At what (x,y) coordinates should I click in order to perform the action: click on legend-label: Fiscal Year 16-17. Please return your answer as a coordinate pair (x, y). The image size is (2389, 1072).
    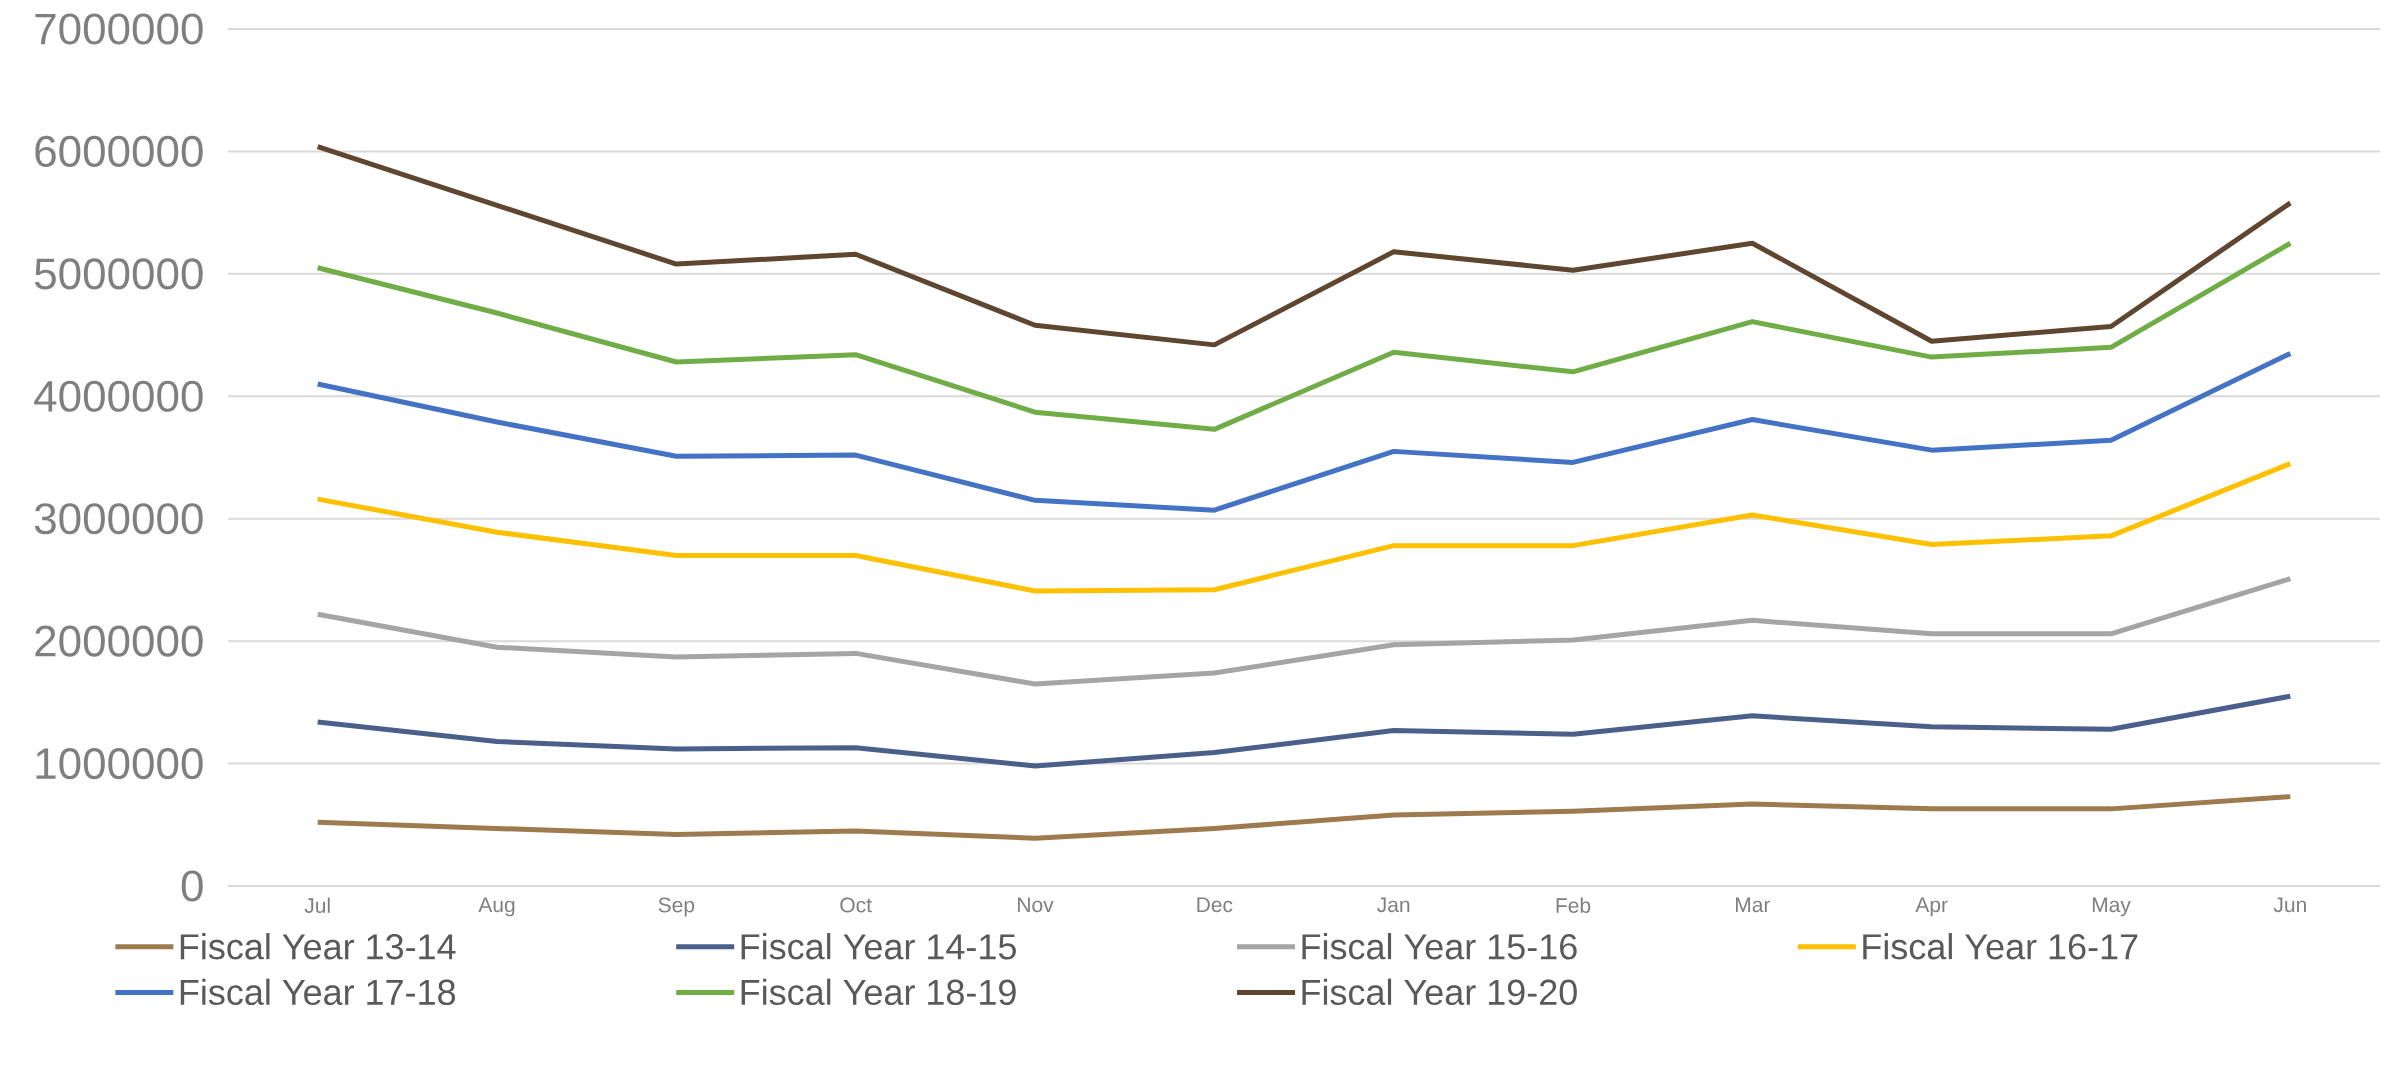
    Looking at the image, I should click on (2000, 946).